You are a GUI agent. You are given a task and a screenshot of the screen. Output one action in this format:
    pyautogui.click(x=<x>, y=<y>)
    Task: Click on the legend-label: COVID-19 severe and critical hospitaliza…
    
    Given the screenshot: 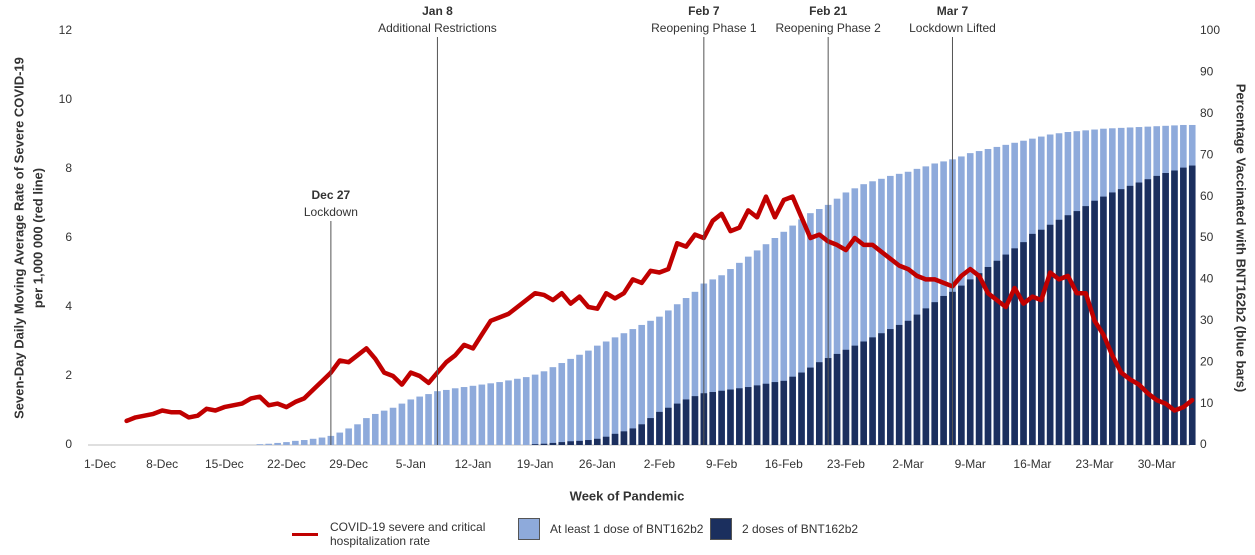 What is the action you would take?
    pyautogui.click(x=408, y=534)
    